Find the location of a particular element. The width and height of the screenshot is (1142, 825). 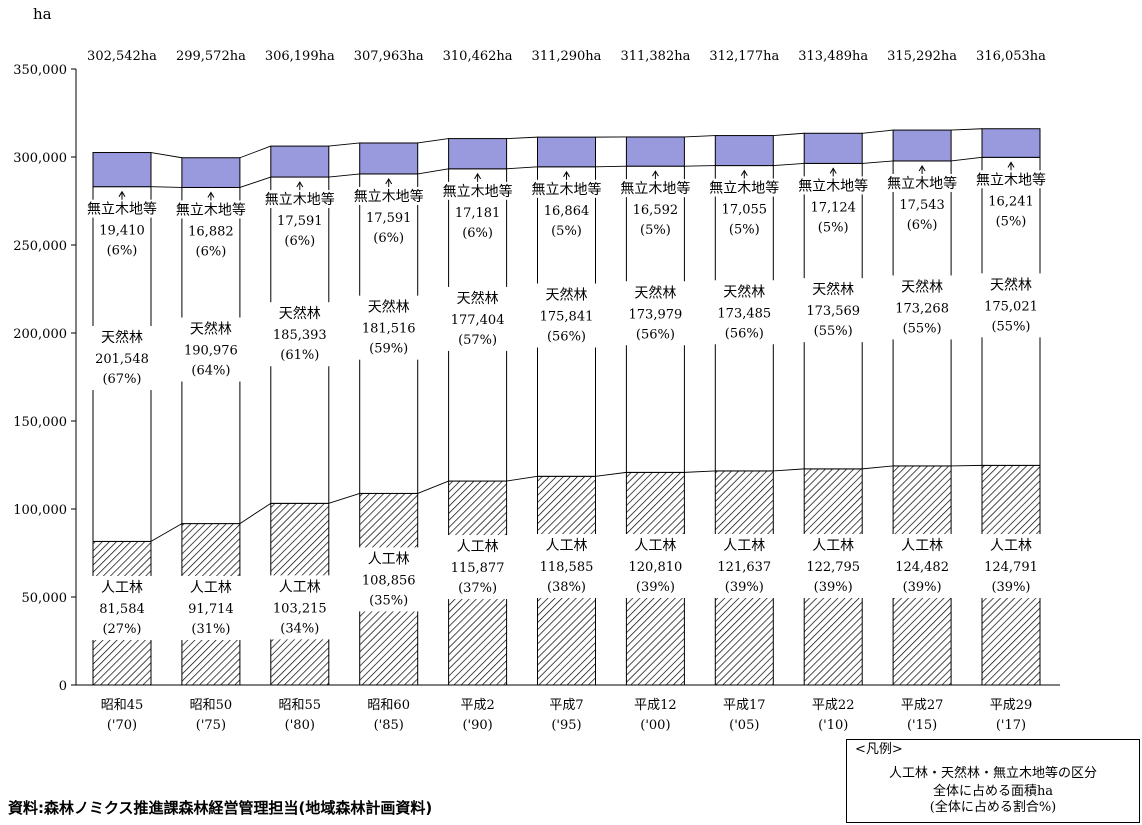

x-tick-label: 平成12 is located at coordinates (655, 705).